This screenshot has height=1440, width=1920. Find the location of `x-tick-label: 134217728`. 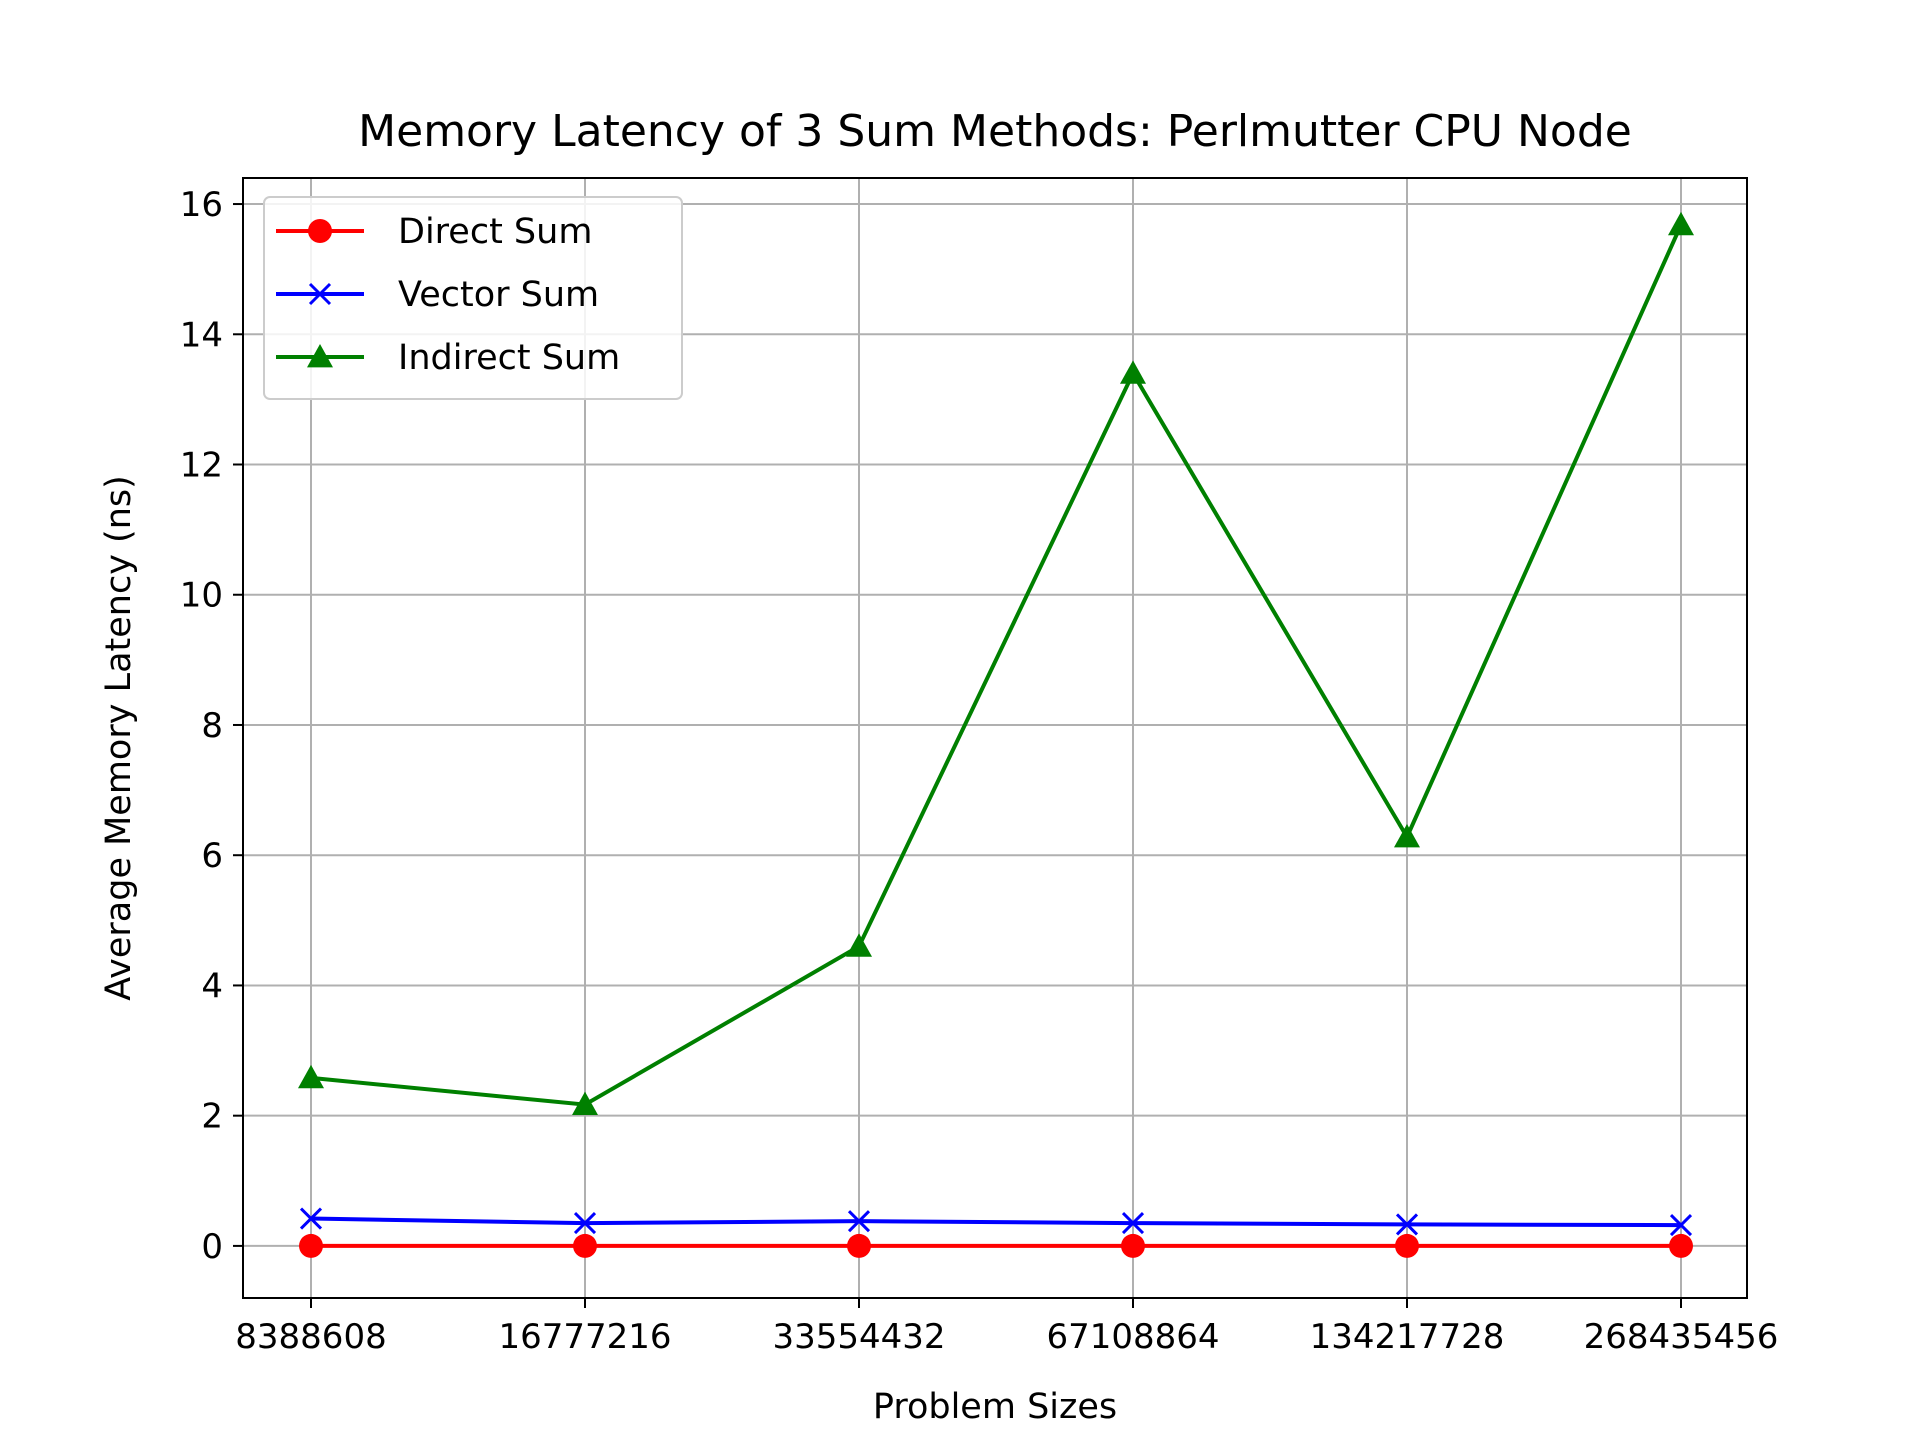

x-tick-label: 134217728 is located at coordinates (1407, 1337).